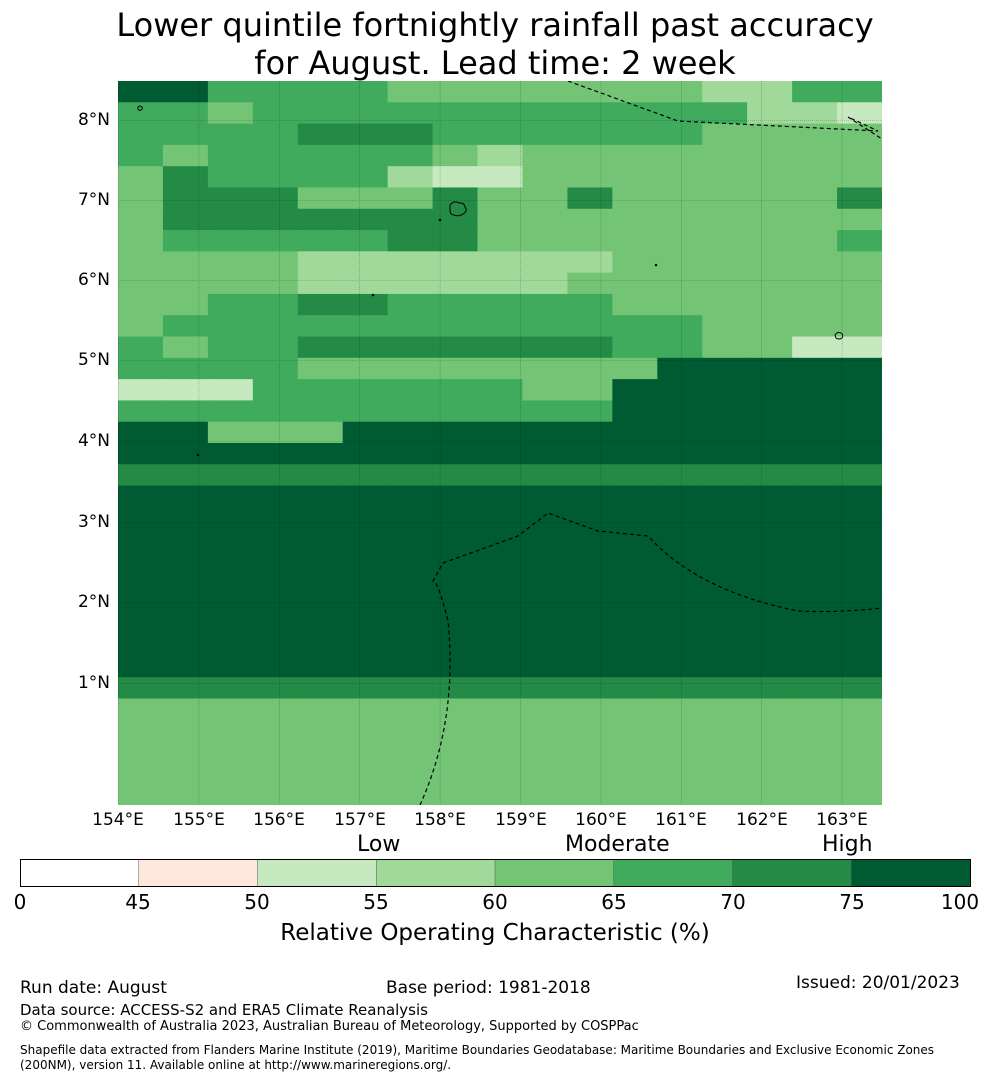  Describe the element at coordinates (257, 902) in the screenshot. I see `colorbar-tick-50: 50` at that location.